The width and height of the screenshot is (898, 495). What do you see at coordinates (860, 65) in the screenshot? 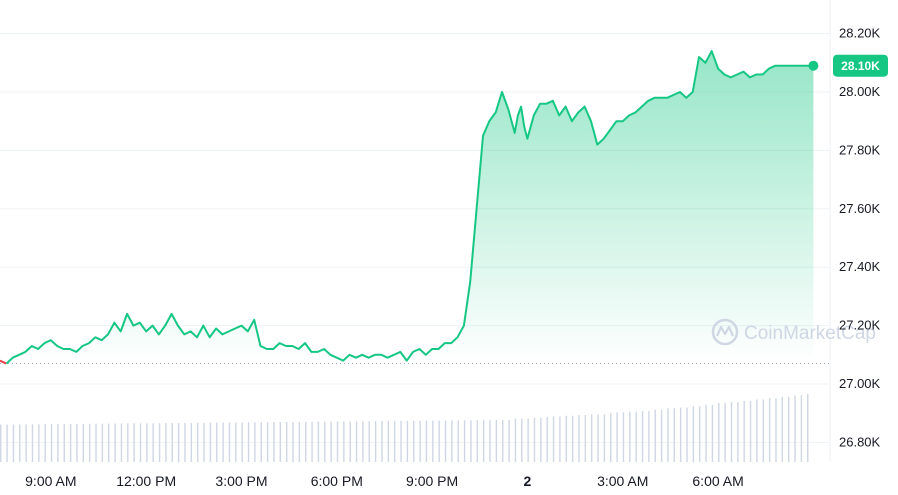
I see `current-price-badge: 28.10K` at bounding box center [860, 65].